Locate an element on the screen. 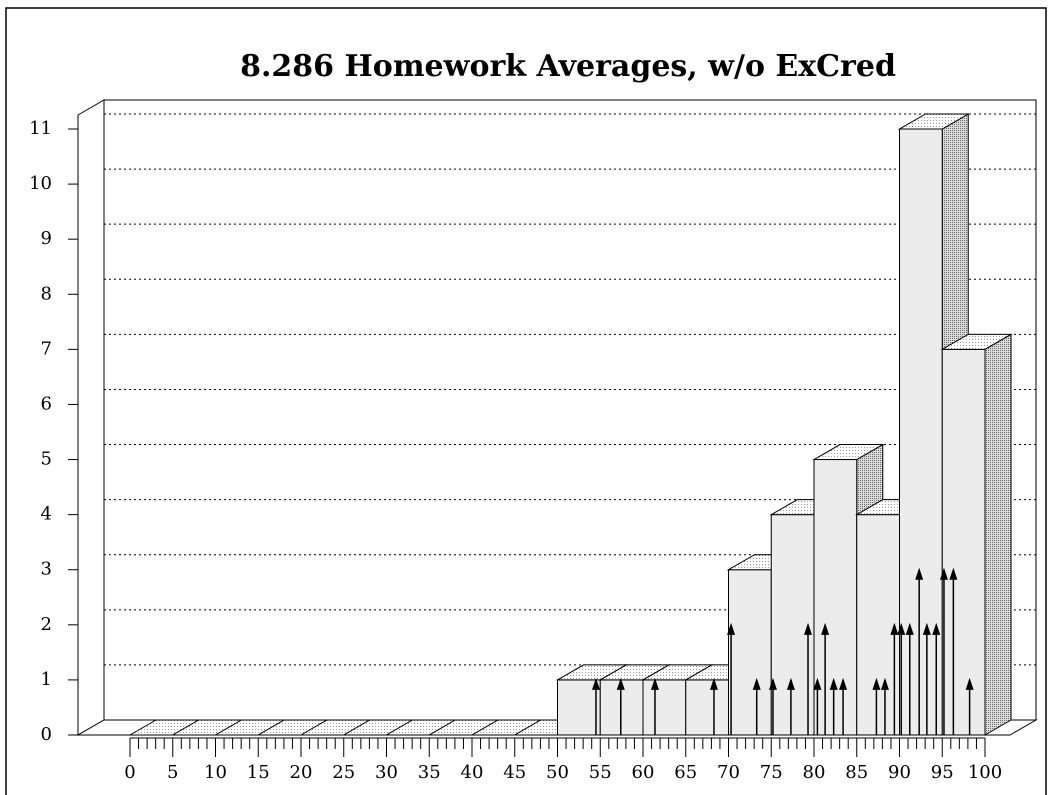 Image resolution: width=1052 pixels, height=795 pixels. x-tick-label: 0 is located at coordinates (129, 772).